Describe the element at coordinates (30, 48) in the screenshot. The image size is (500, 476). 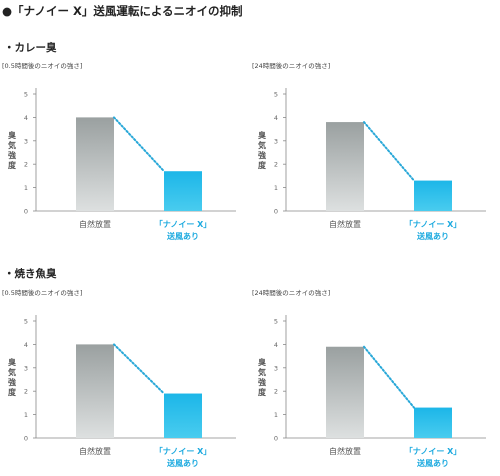
I see `section-title-curry: ・カレー臭` at that location.